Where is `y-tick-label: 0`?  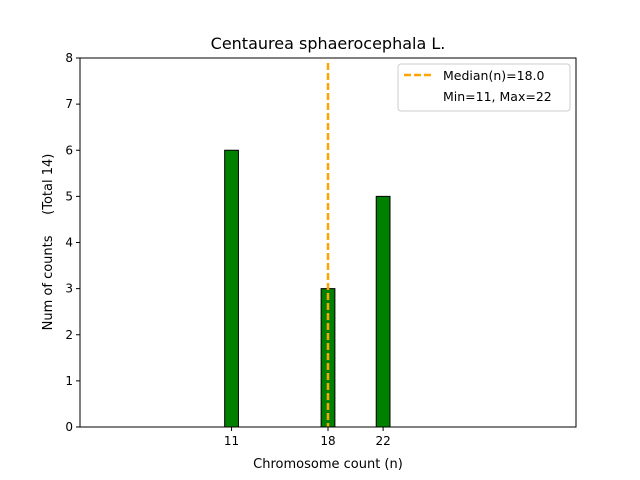
y-tick-label: 0 is located at coordinates (69, 427).